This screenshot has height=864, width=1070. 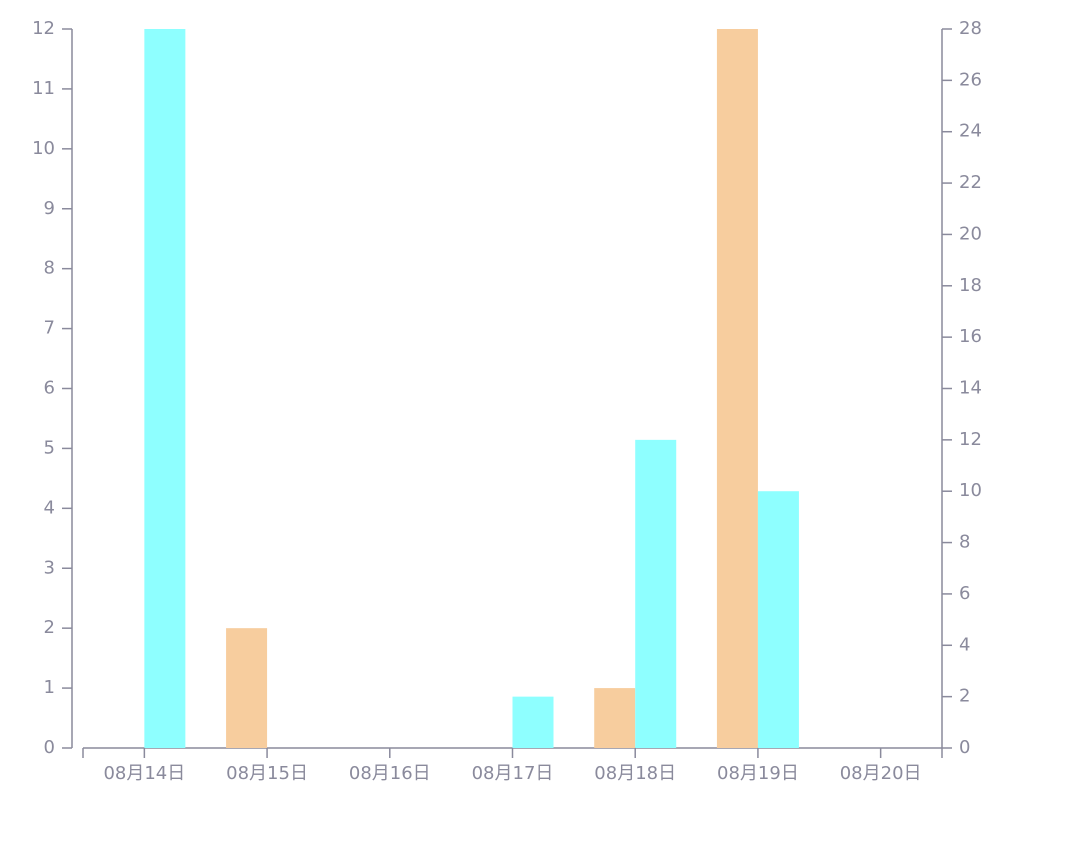 I want to click on y2-tick-label: 8, so click(x=964, y=542).